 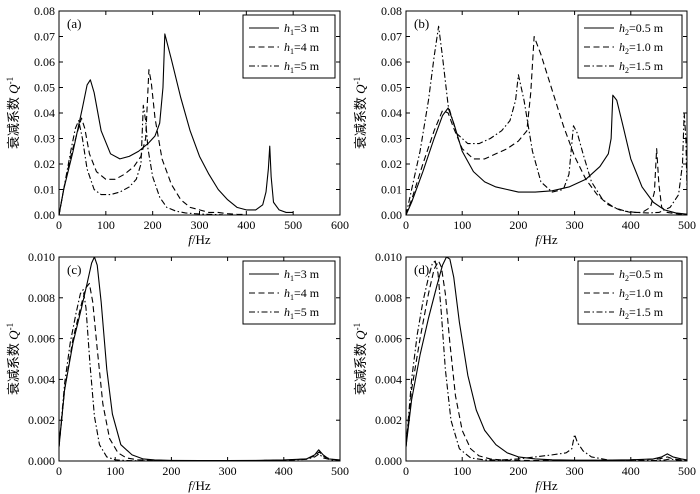 I want to click on x-tick-label: 600, so click(x=340, y=225).